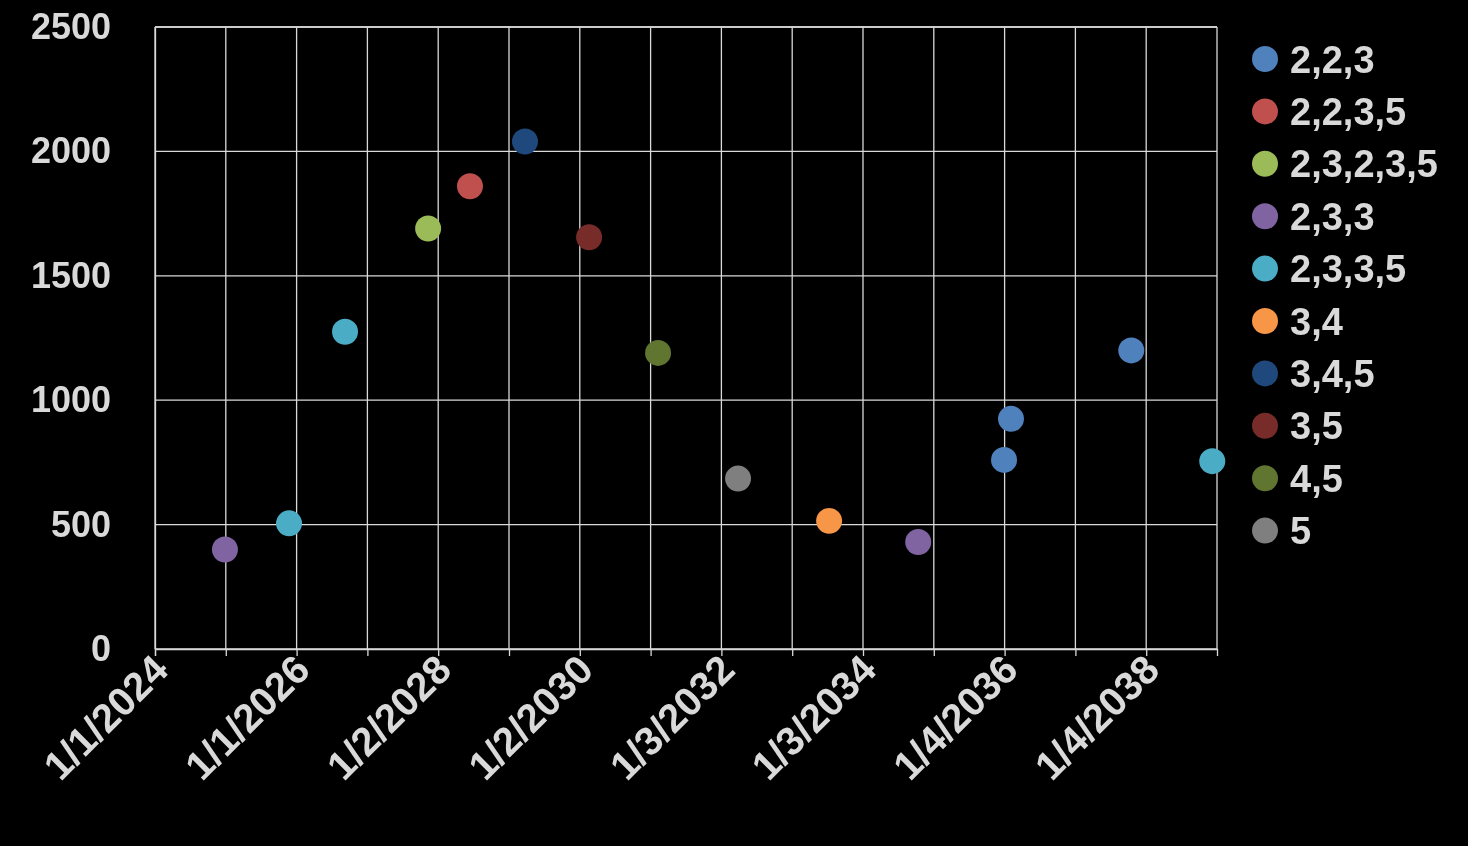 Image resolution: width=1468 pixels, height=846 pixels. What do you see at coordinates (70, 27) in the screenshot?
I see `y-tick-label: 2500` at bounding box center [70, 27].